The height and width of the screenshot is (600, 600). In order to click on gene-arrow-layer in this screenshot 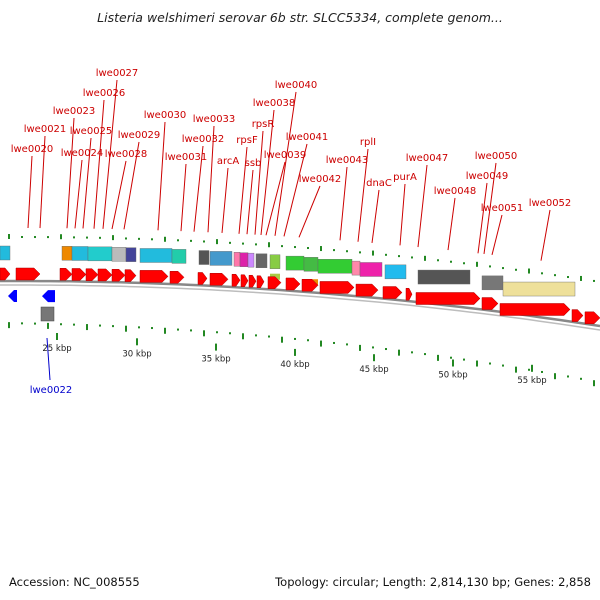, I will do `click(300, 296)`.